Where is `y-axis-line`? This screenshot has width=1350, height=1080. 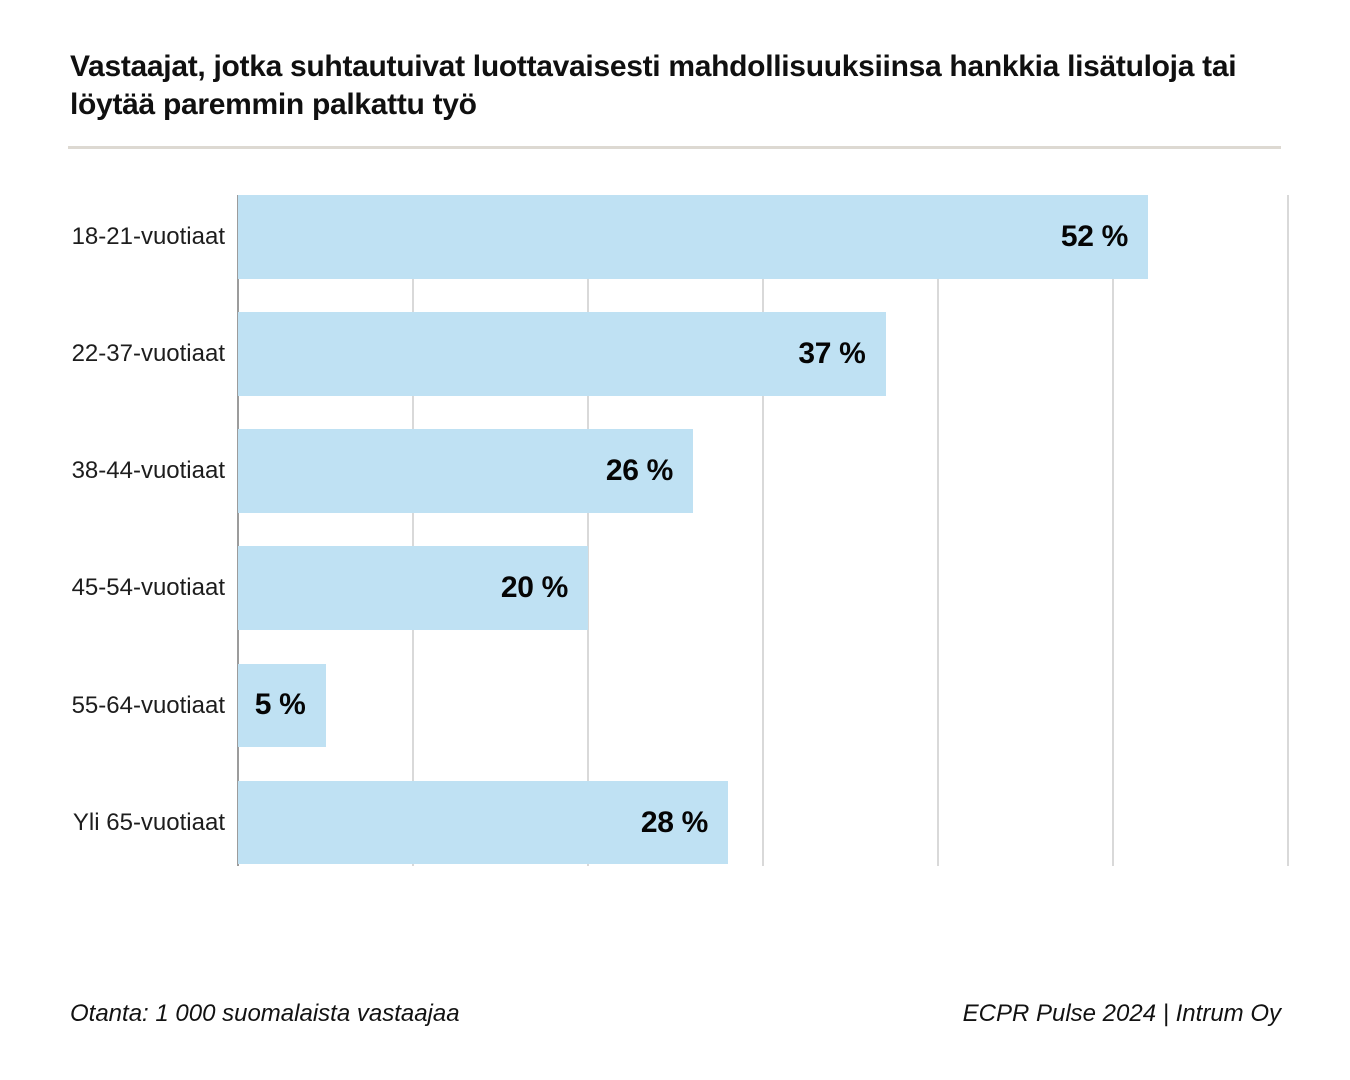
y-axis-line is located at coordinates (238, 530).